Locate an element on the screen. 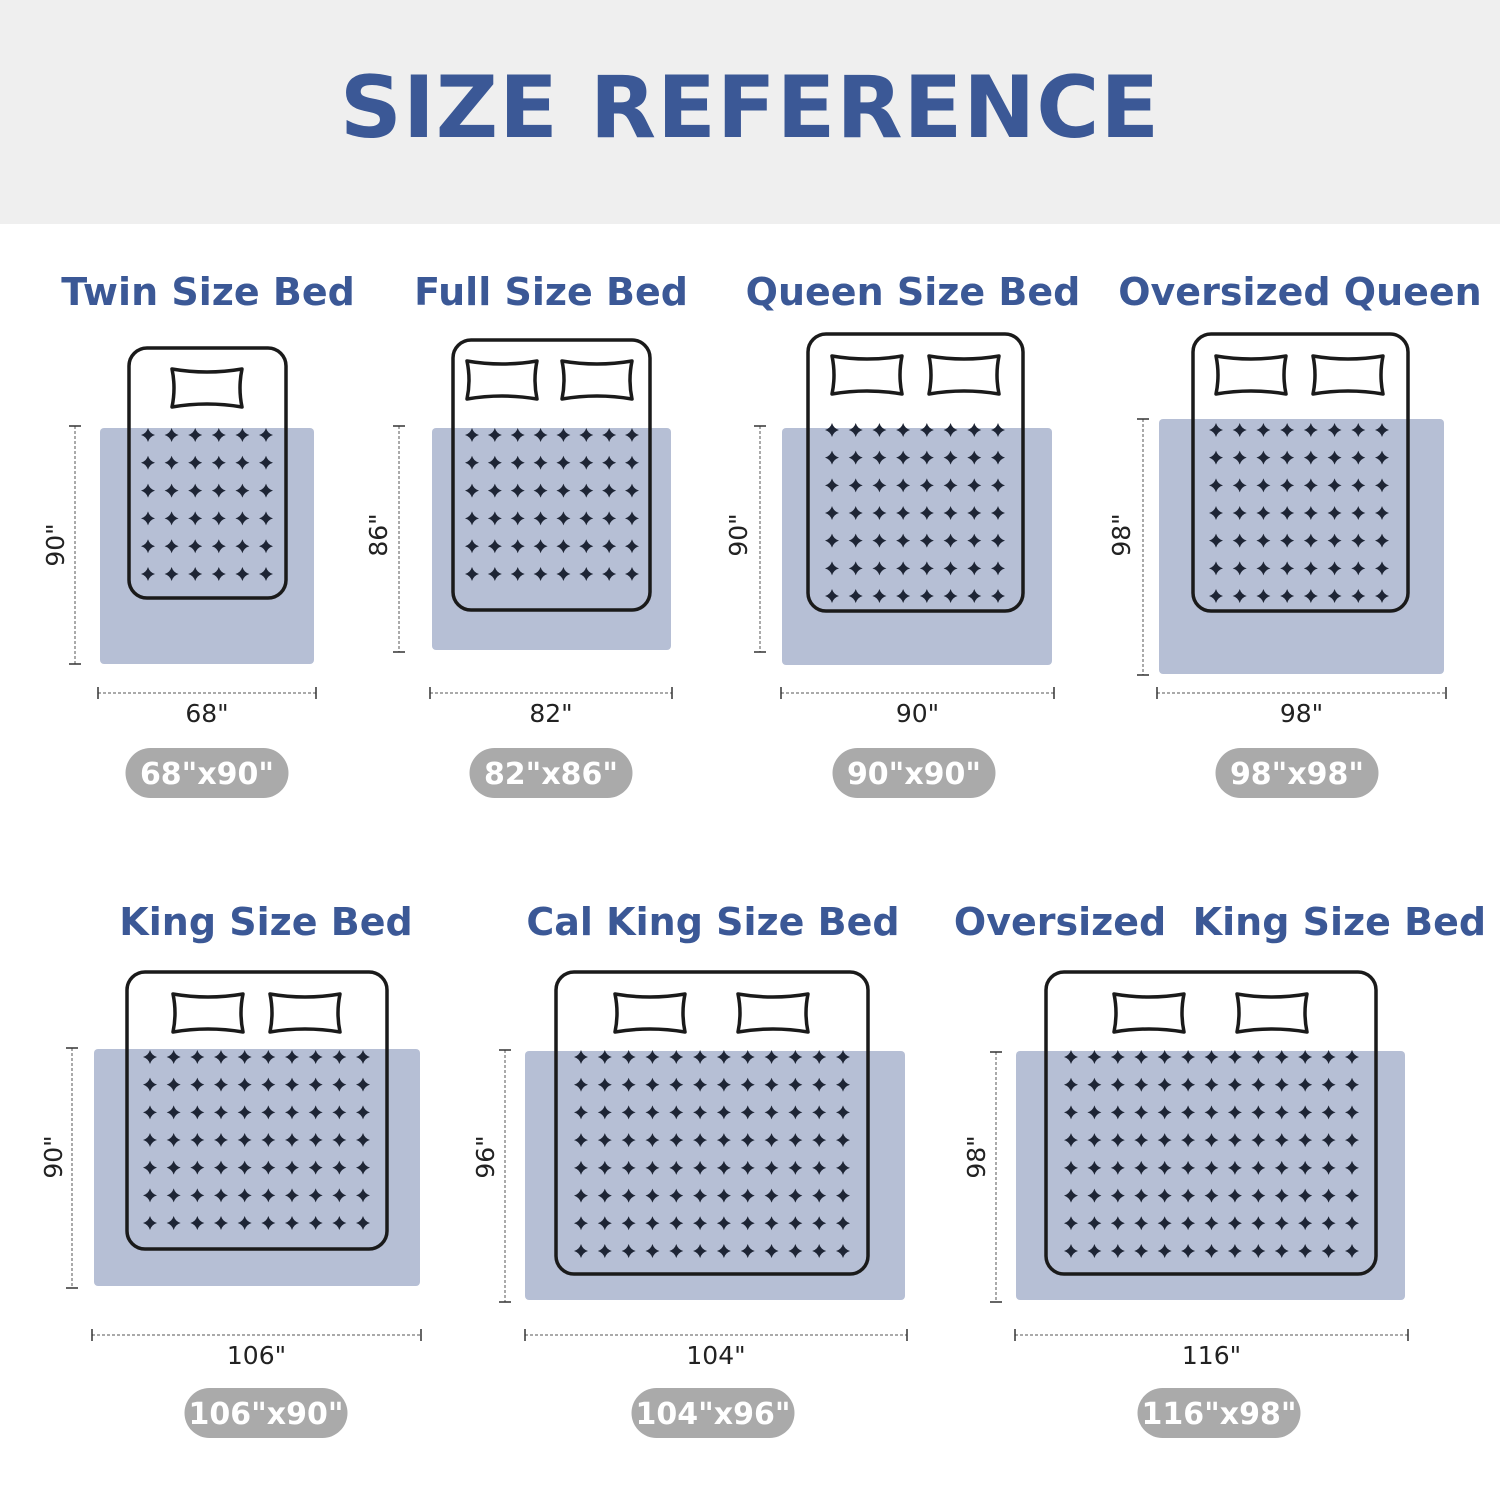  bed-panel: Queen Size Bed 90" 90" 90"x90" is located at coordinates (902, 534).